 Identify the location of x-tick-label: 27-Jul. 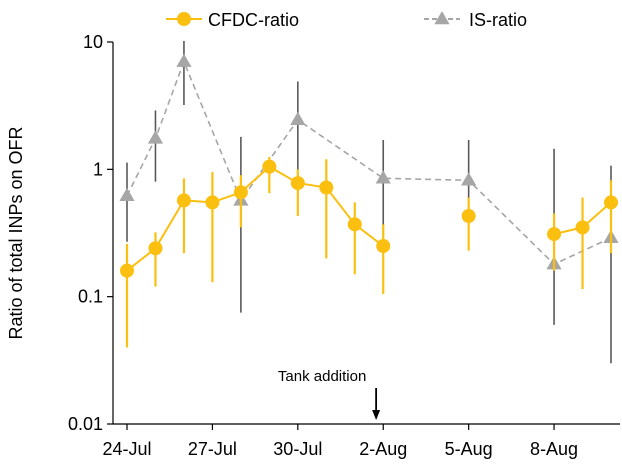
(212, 449).